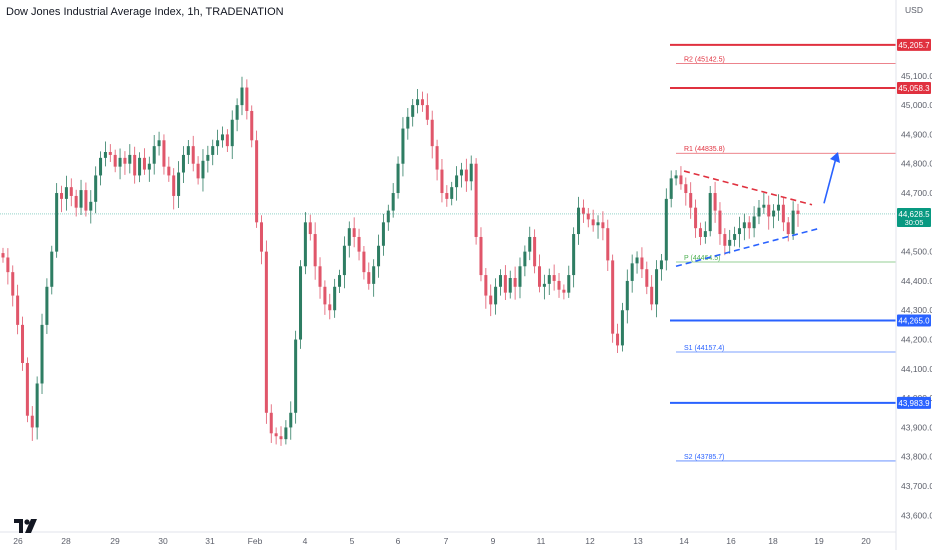 The height and width of the screenshot is (555, 932). What do you see at coordinates (748, 188) in the screenshot?
I see `upper-trendline` at bounding box center [748, 188].